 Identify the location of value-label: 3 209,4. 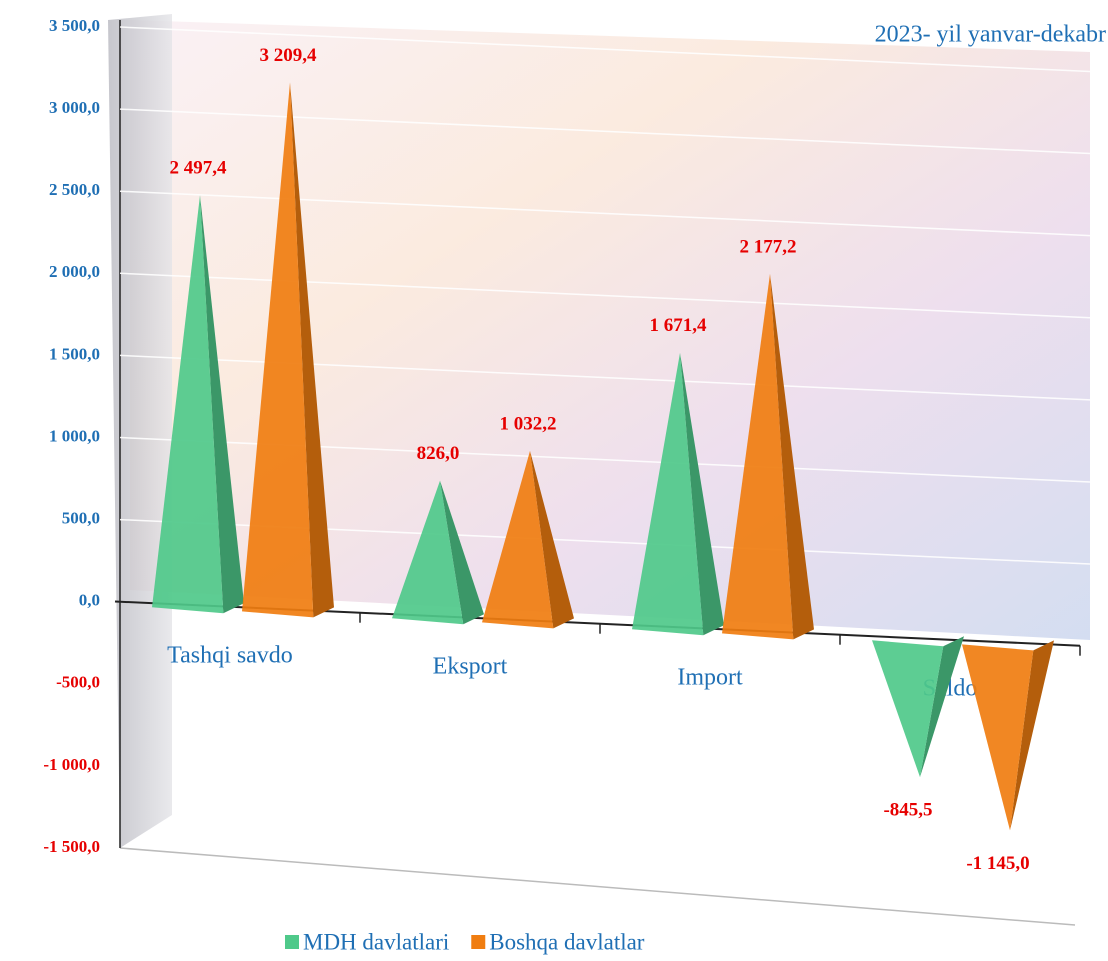
(289, 55).